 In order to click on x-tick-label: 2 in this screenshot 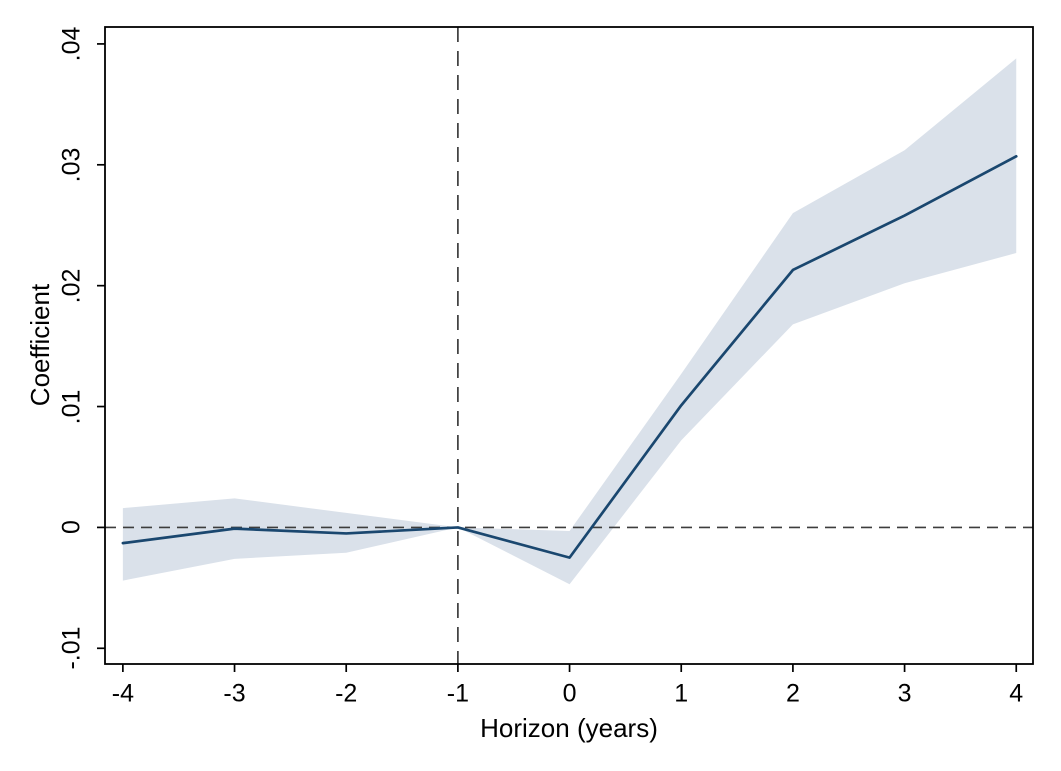, I will do `click(792, 693)`.